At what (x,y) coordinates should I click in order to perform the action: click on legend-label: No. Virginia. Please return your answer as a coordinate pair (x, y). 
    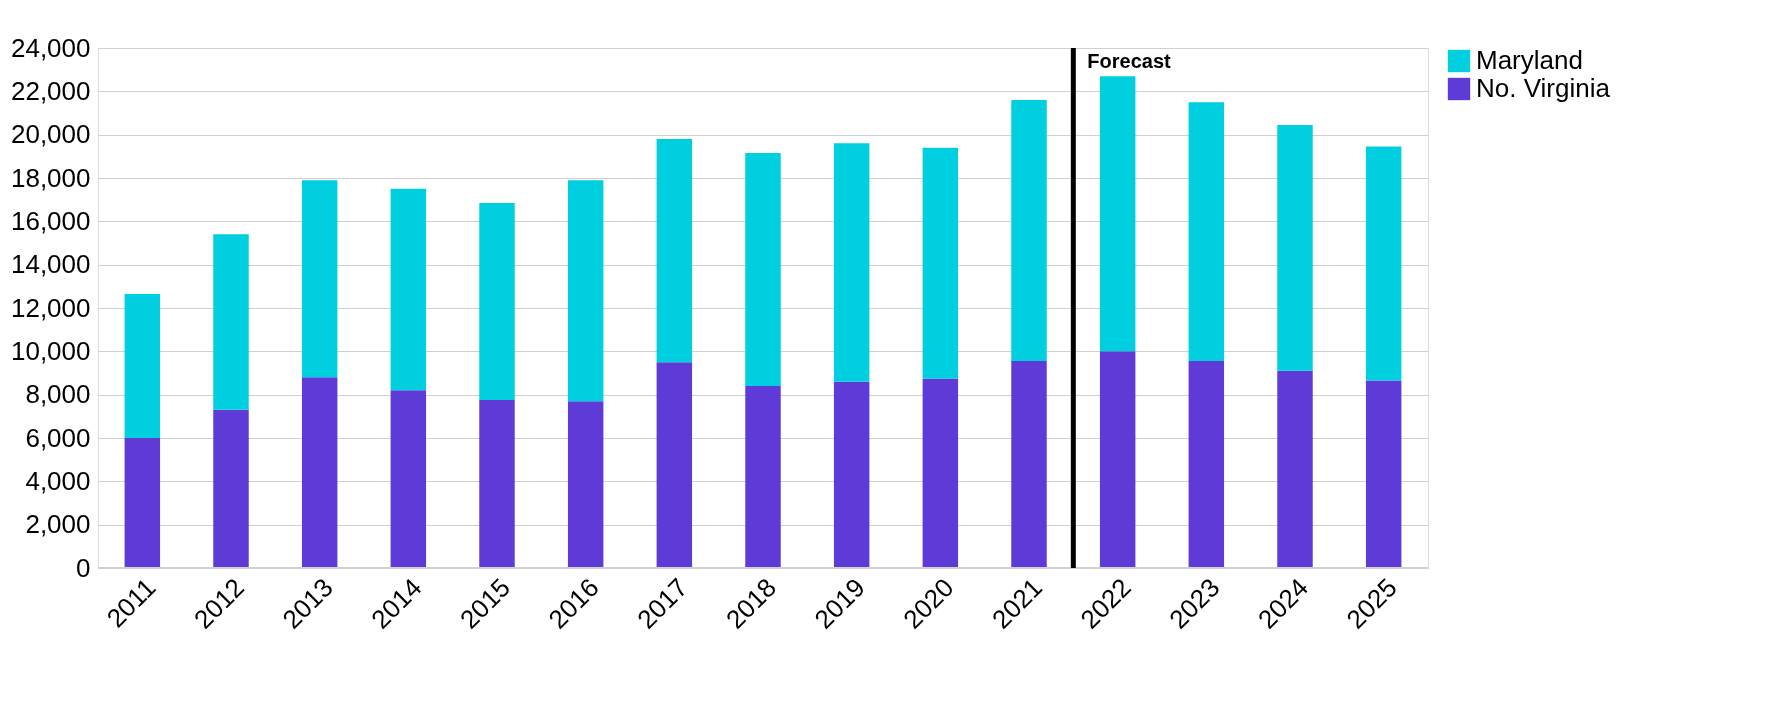
    Looking at the image, I should click on (1543, 88).